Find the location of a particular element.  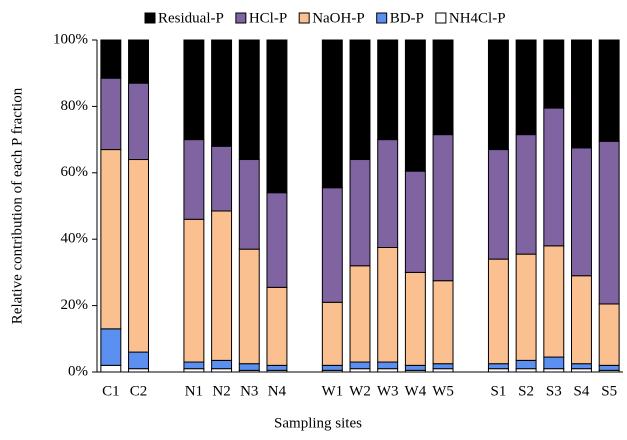

y-tick-label: 40% is located at coordinates (75, 239).